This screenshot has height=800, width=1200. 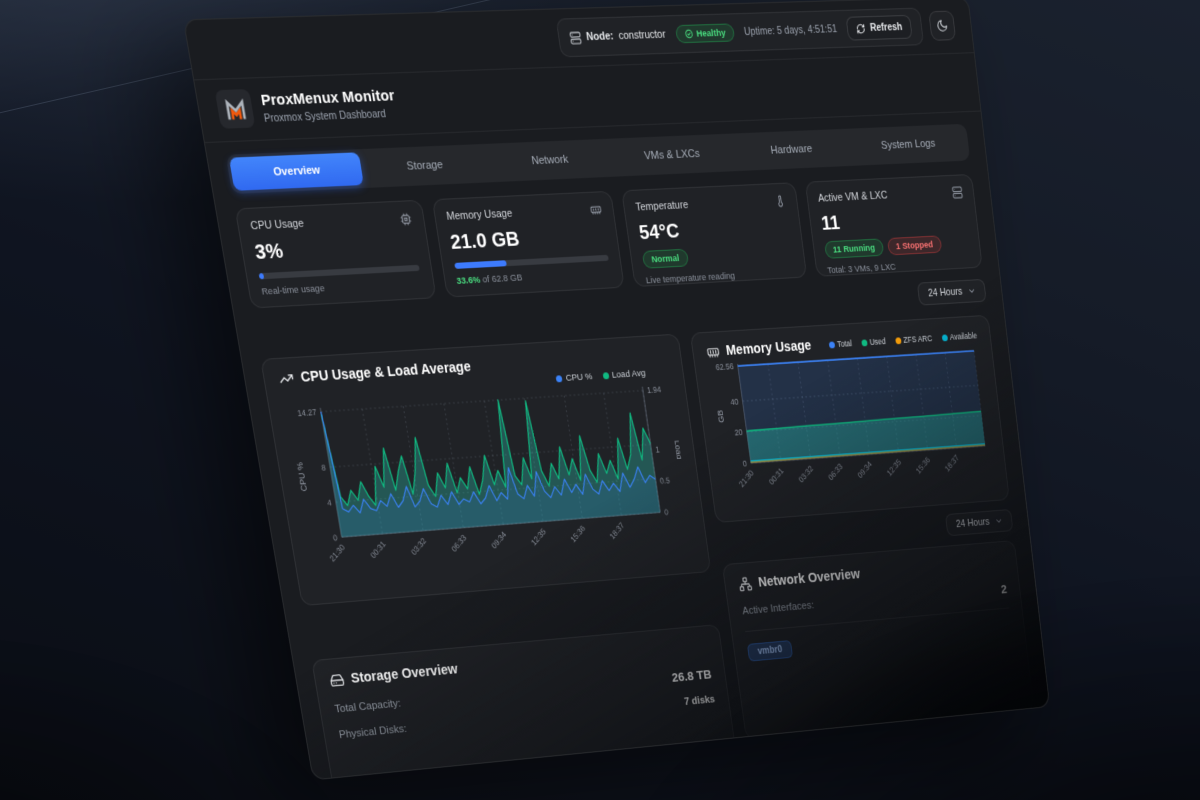 I want to click on available-legend-dot, so click(x=944, y=337).